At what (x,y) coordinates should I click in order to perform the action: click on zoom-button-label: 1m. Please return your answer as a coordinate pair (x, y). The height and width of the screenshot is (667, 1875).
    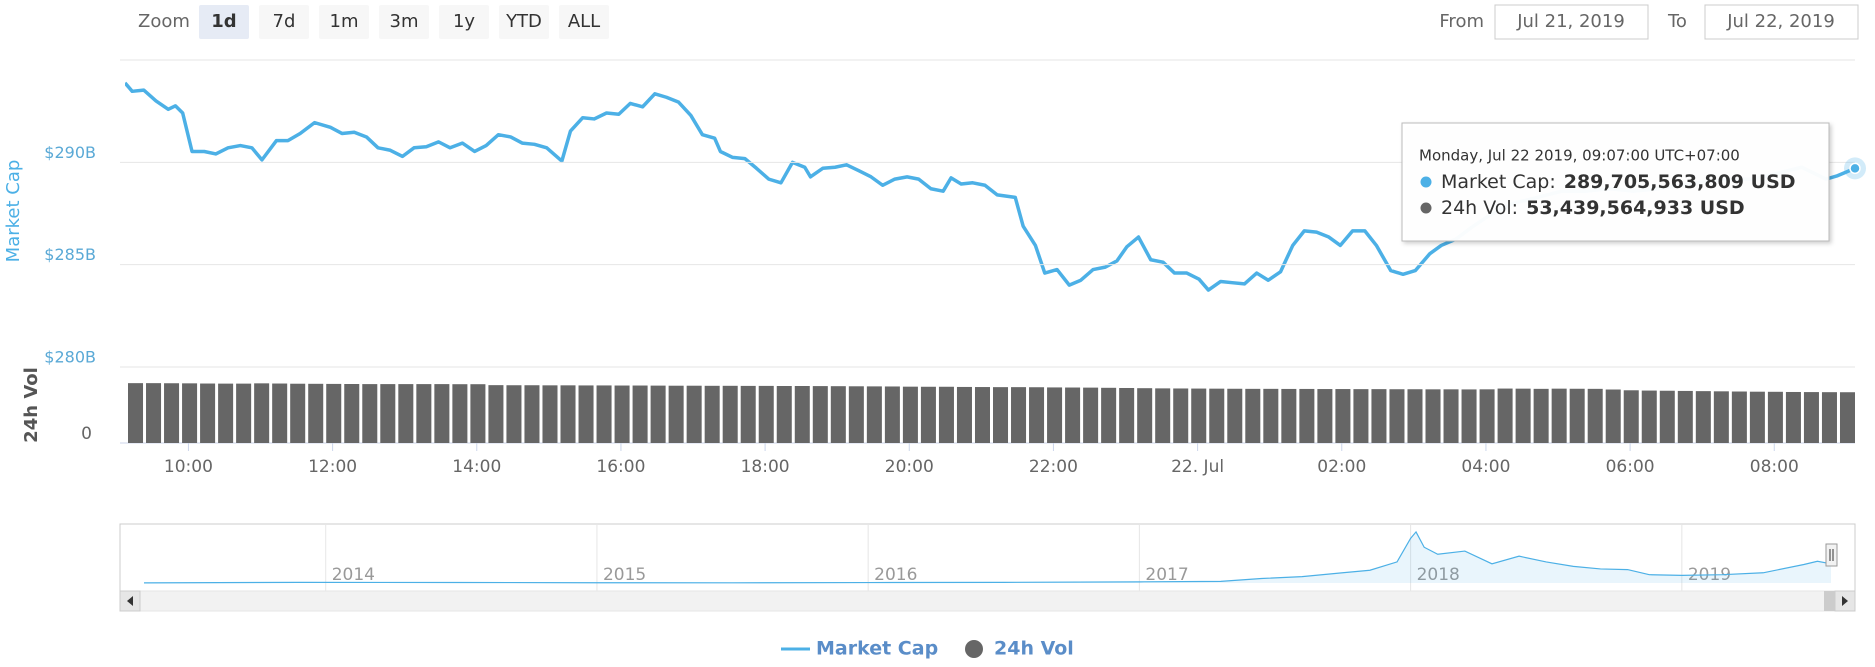
    Looking at the image, I should click on (344, 21).